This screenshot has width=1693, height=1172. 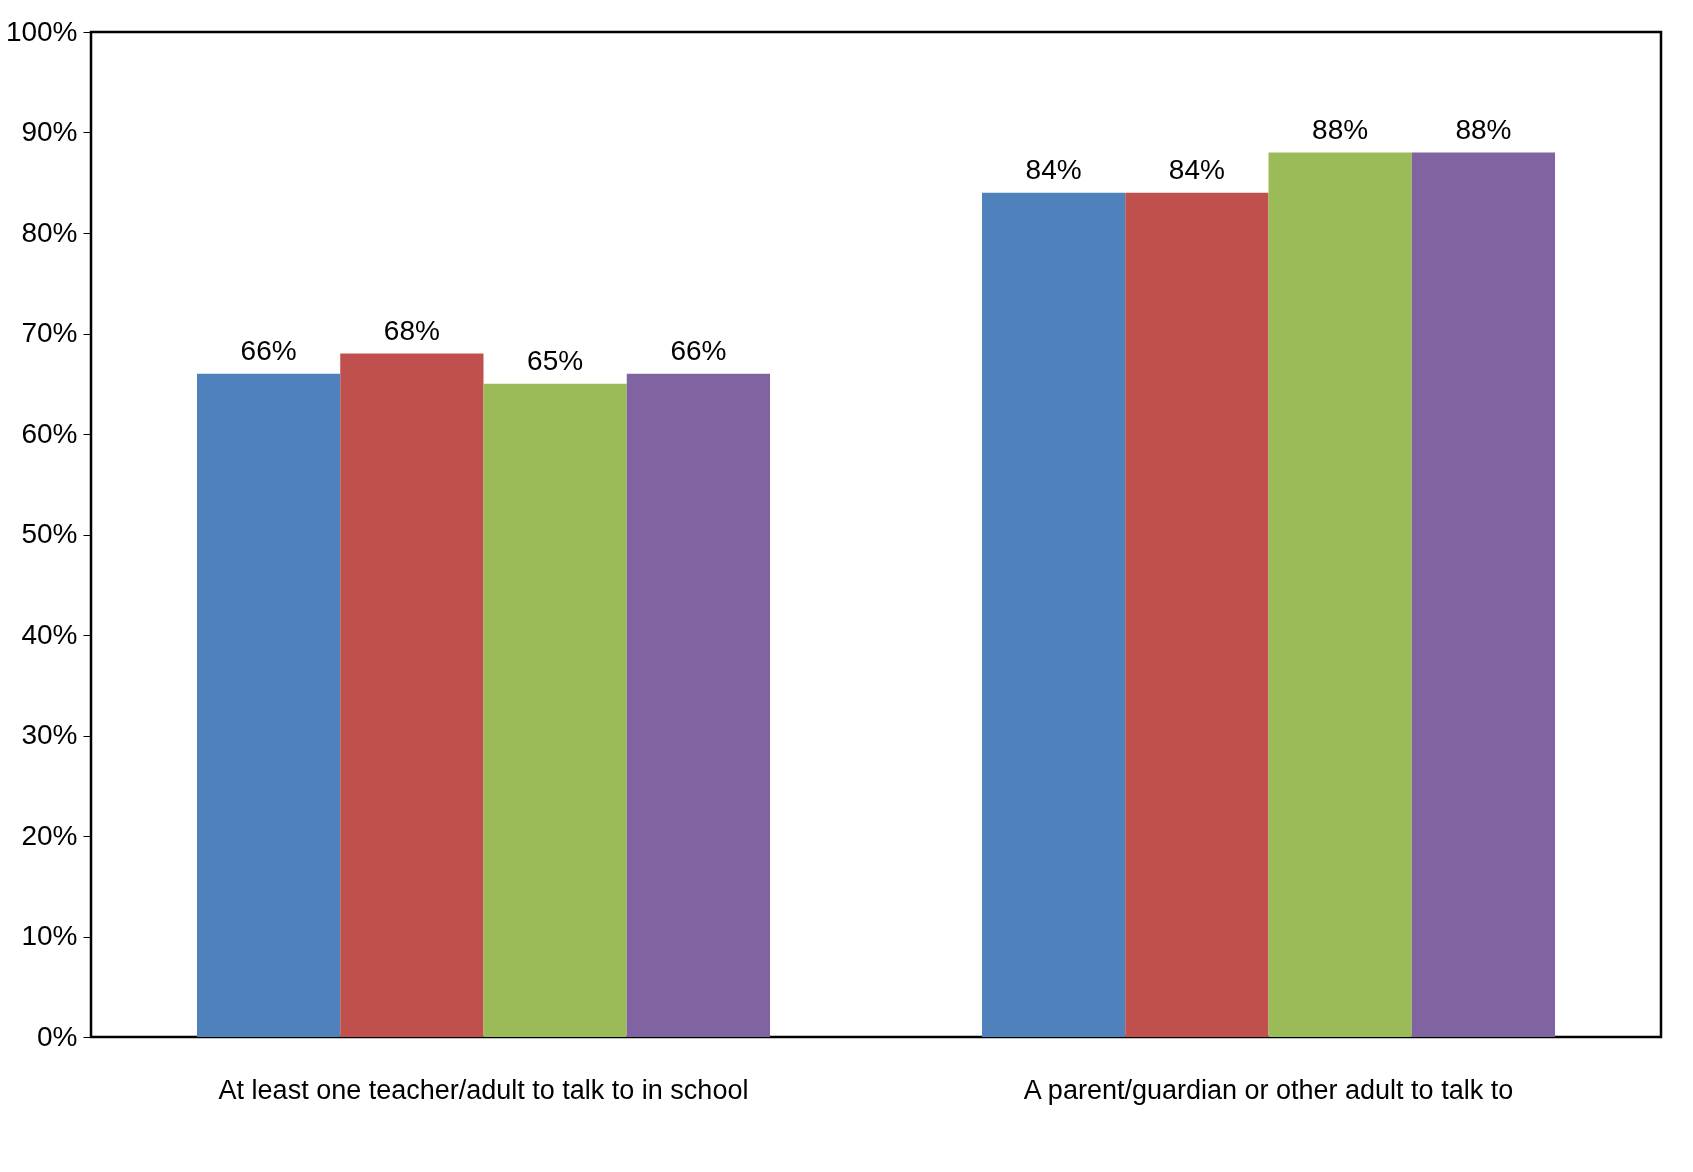 I want to click on y-tick-label: 40%, so click(x=49, y=634).